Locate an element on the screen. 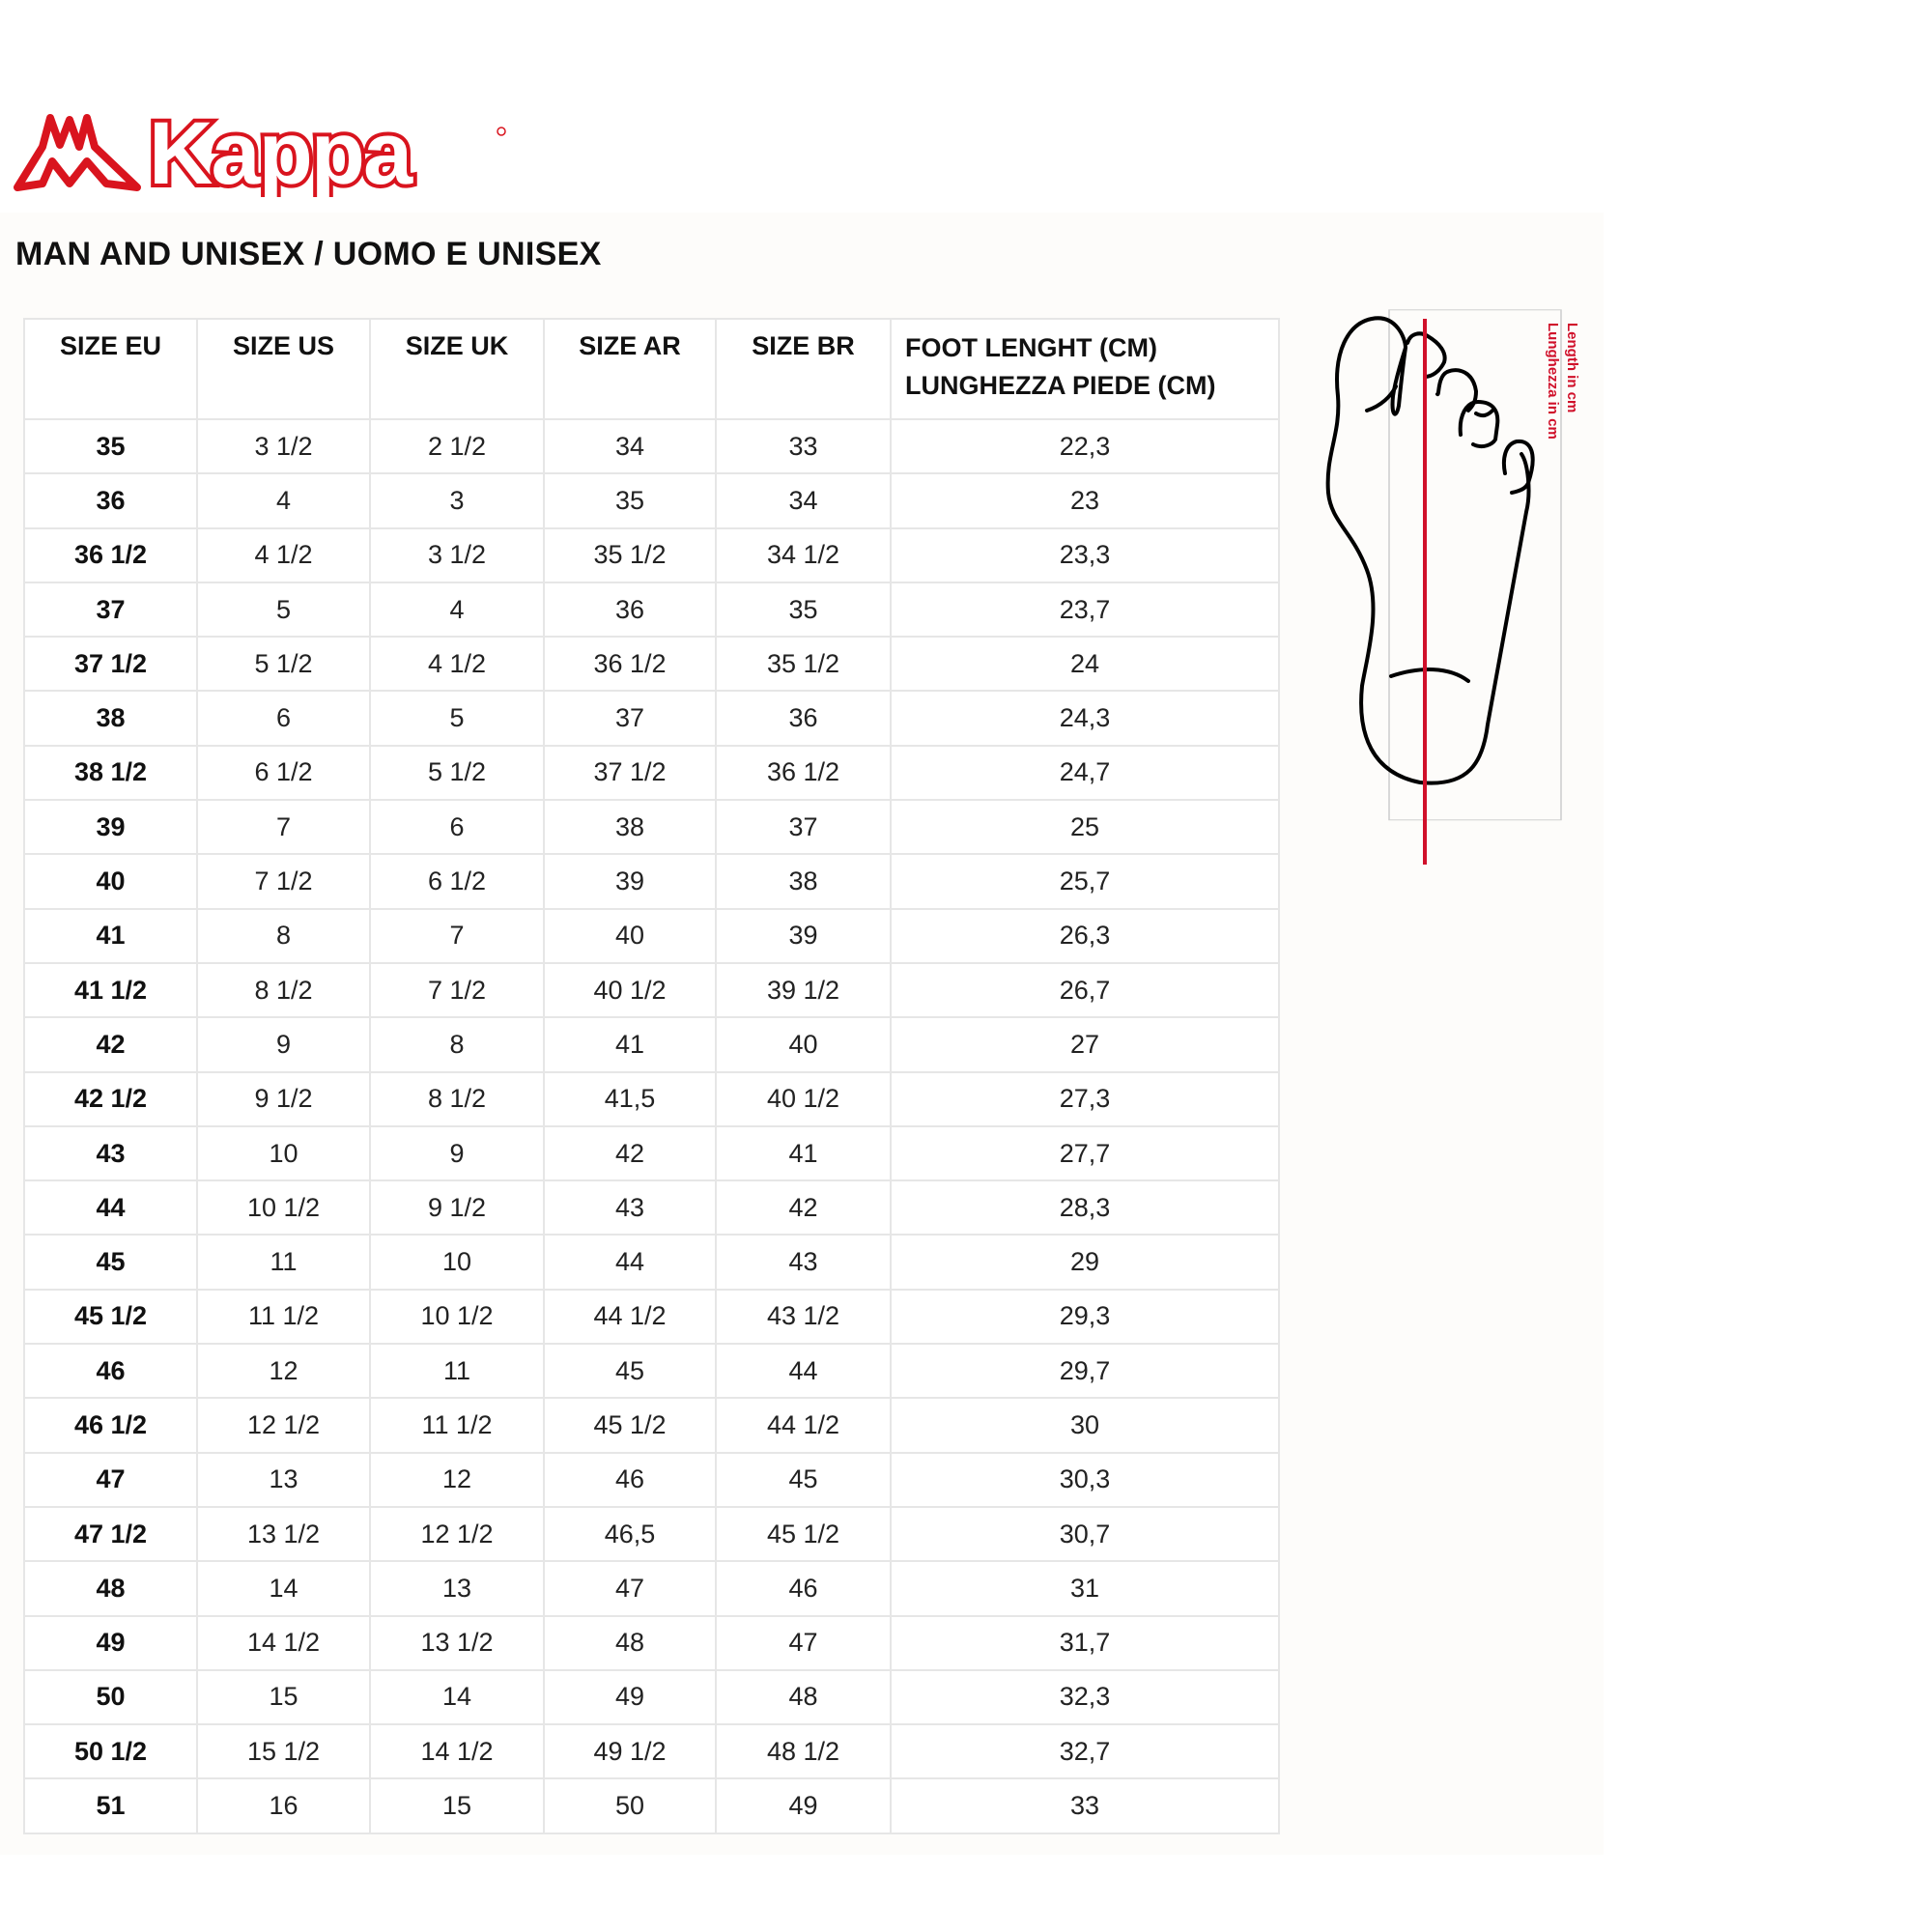  cell-size-br: 36 is located at coordinates (803, 718).